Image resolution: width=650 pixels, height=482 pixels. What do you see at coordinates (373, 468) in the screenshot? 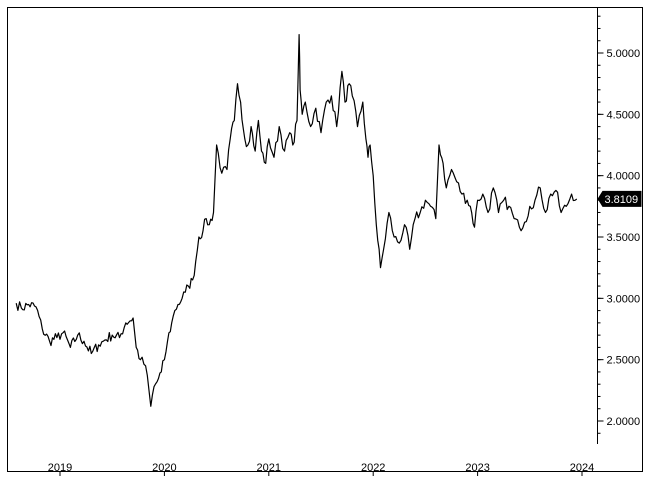
I see `x-tick-label: 2022` at bounding box center [373, 468].